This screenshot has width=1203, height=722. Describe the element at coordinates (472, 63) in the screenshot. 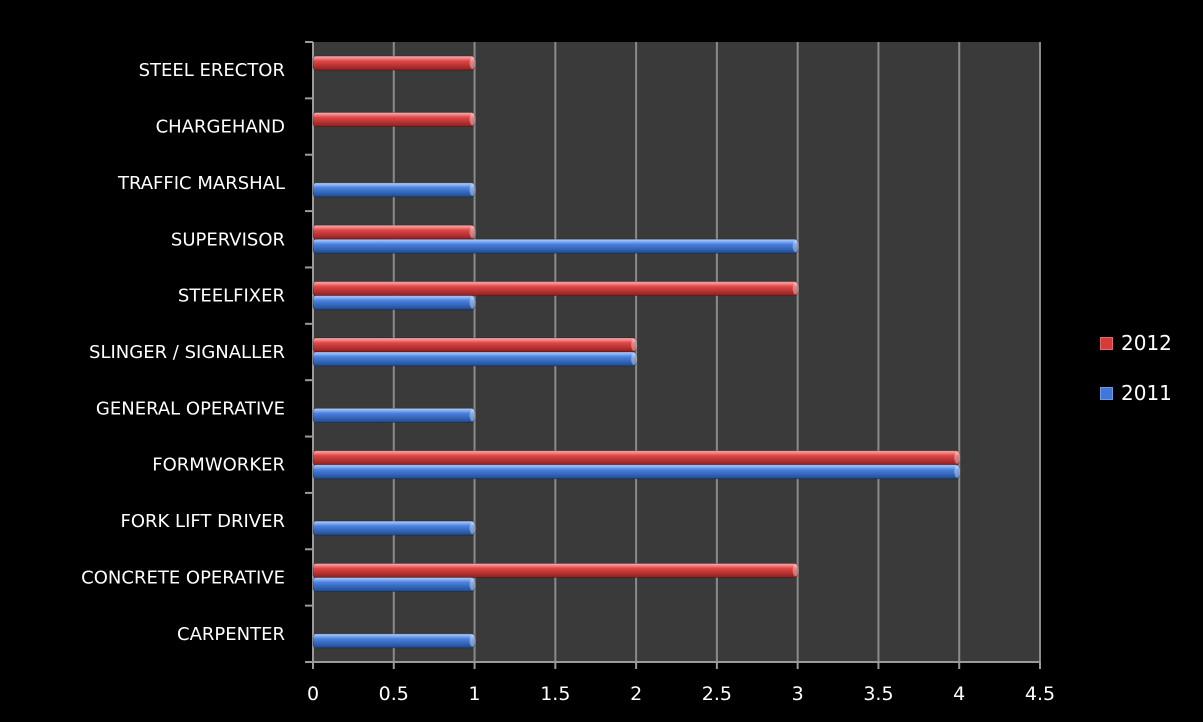

I see `bar-cap-2012-steel-erector` at that location.